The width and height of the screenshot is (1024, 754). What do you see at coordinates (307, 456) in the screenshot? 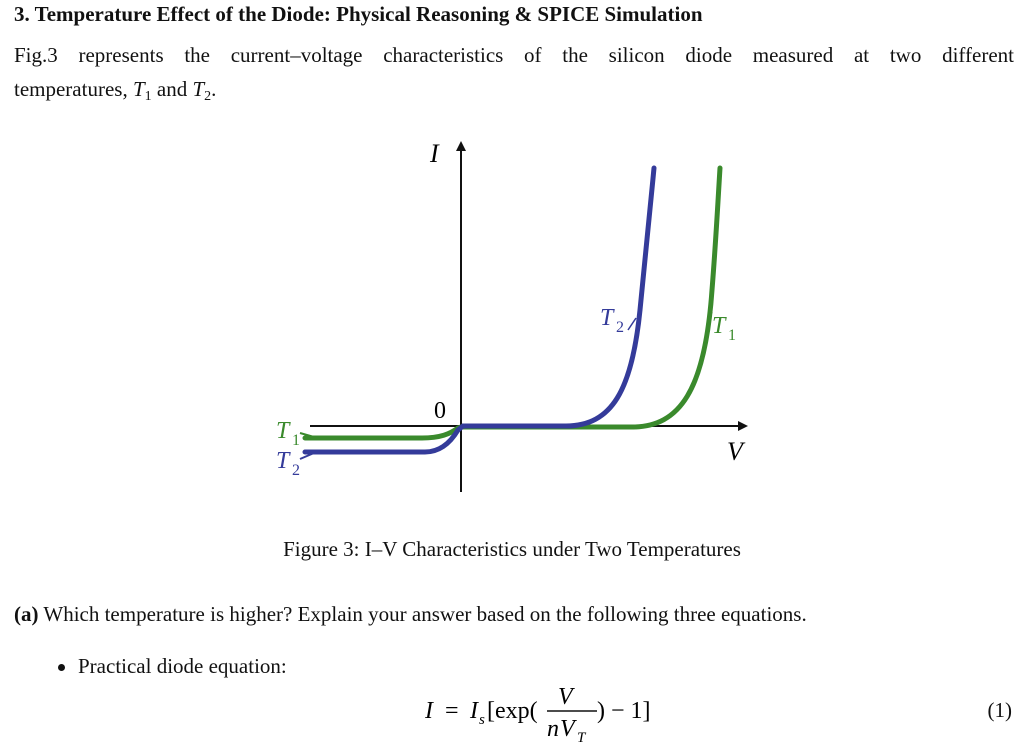
I see `left-t2-leader` at bounding box center [307, 456].